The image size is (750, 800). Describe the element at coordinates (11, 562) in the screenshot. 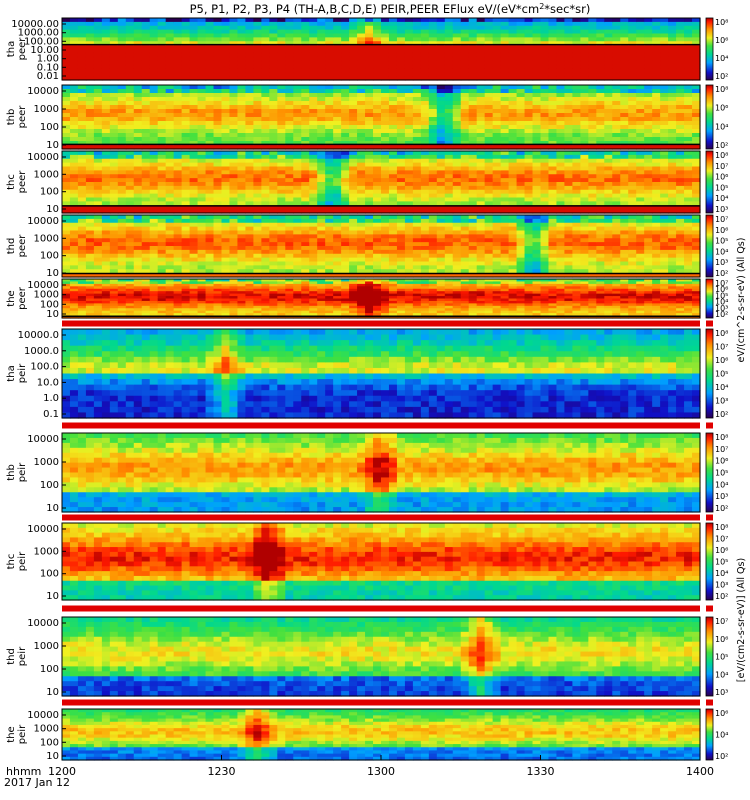

I see `panel-label-probe-thc-peir: thc` at that location.